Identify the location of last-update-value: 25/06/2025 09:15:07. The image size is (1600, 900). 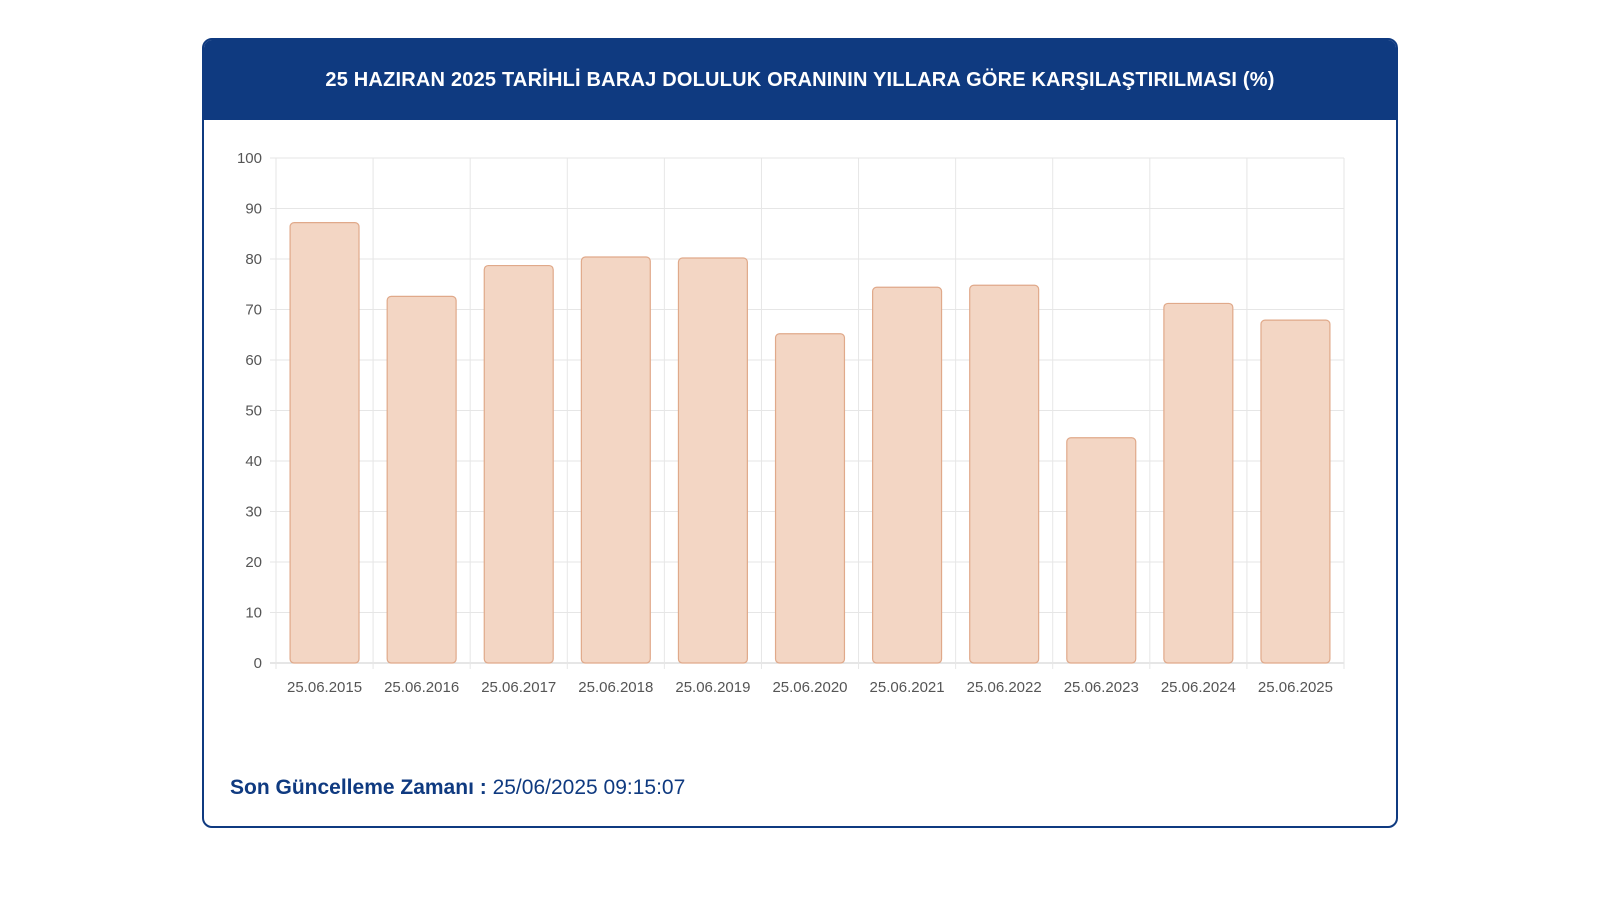
(589, 787).